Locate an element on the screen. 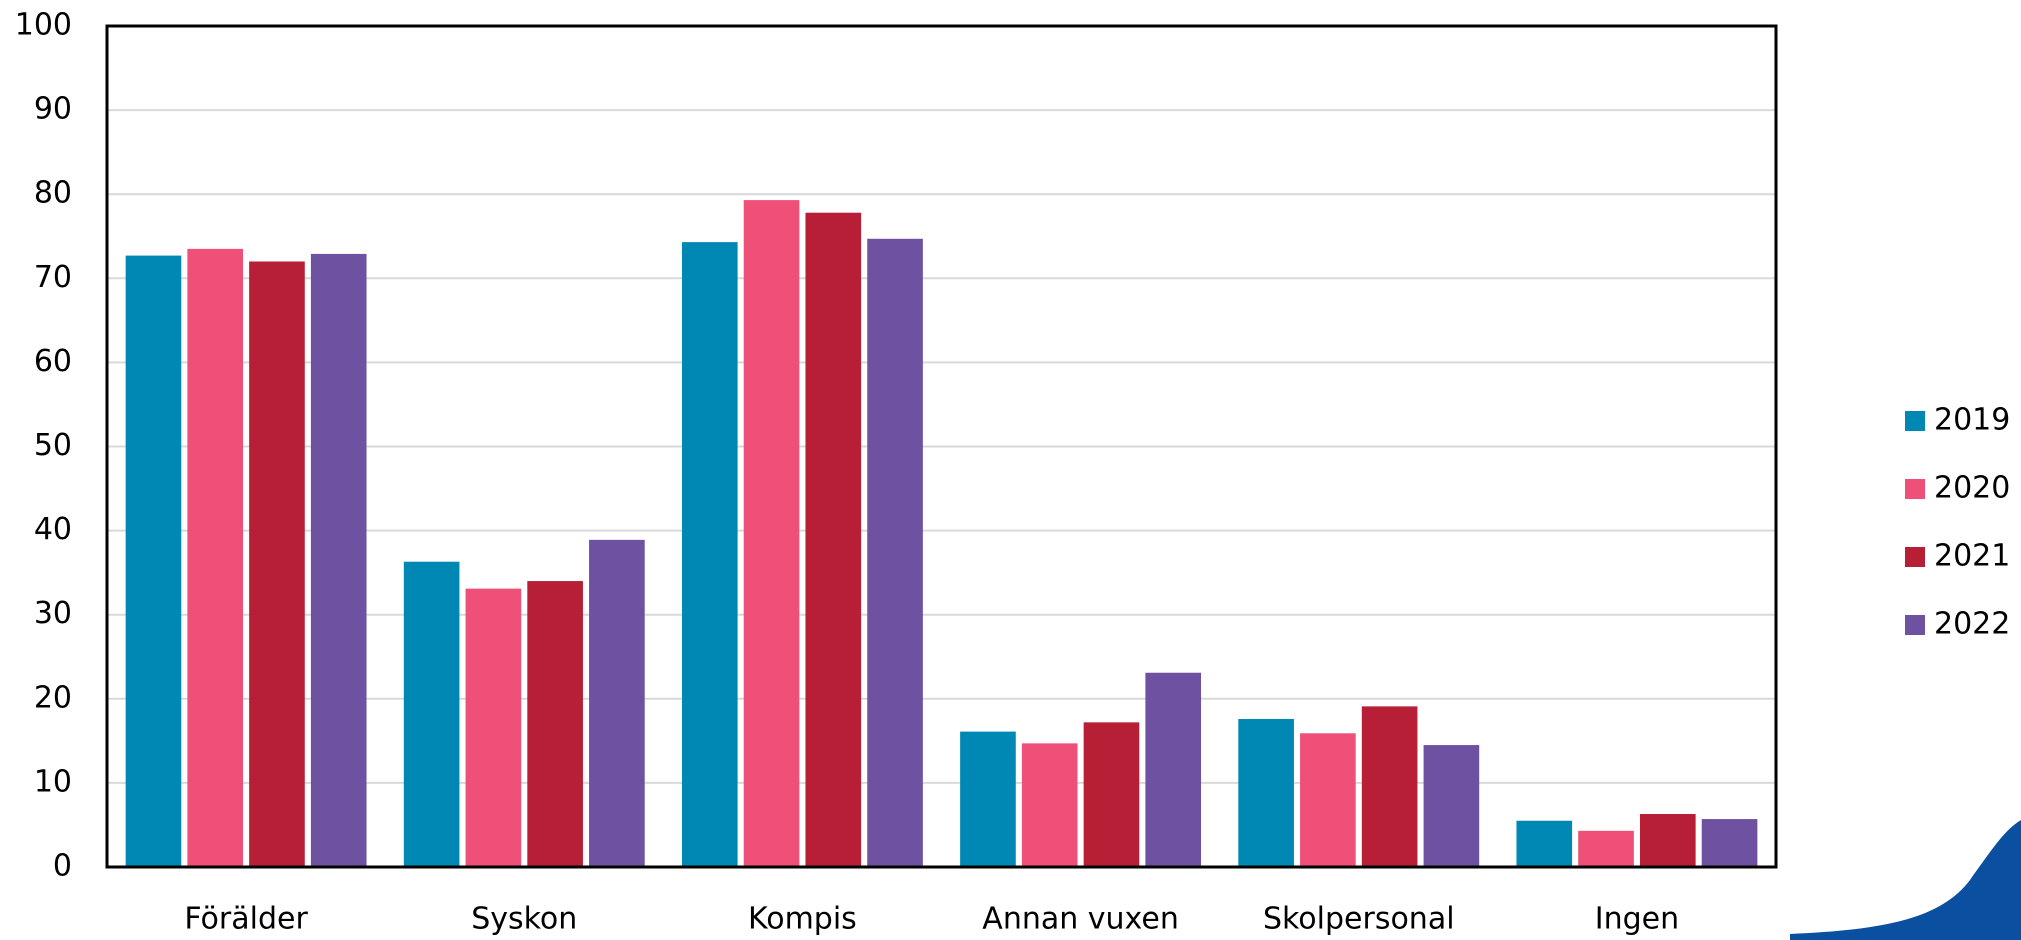 This screenshot has width=2021, height=940. legend-label: 2022 is located at coordinates (1972, 624).